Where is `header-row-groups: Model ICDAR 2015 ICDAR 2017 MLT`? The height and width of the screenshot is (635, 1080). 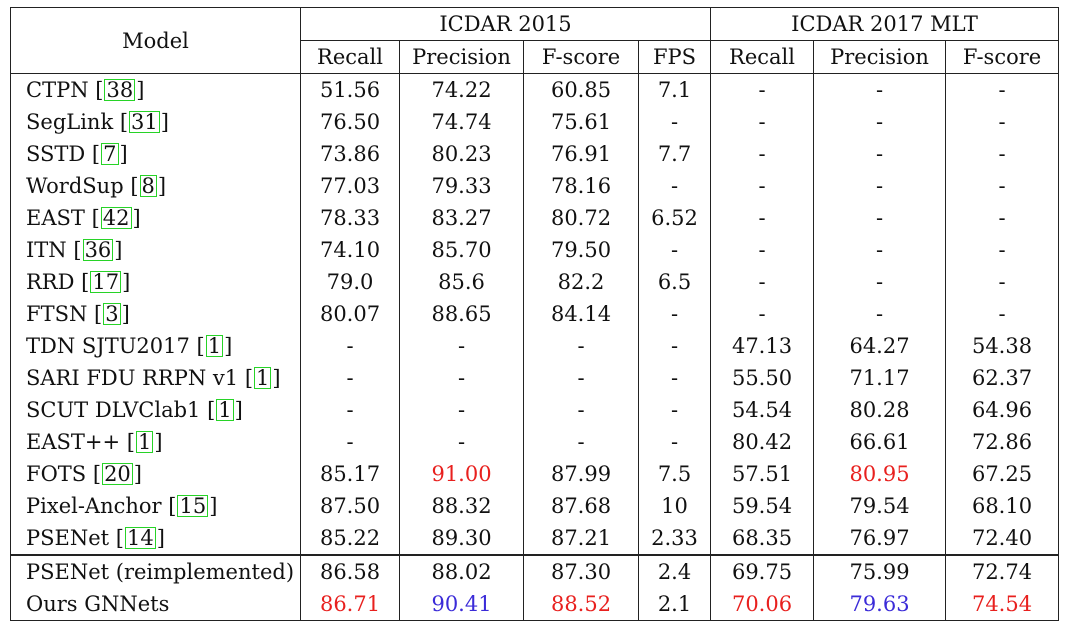 header-row-groups: Model ICDAR 2015 ICDAR 2017 MLT is located at coordinates (534, 40).